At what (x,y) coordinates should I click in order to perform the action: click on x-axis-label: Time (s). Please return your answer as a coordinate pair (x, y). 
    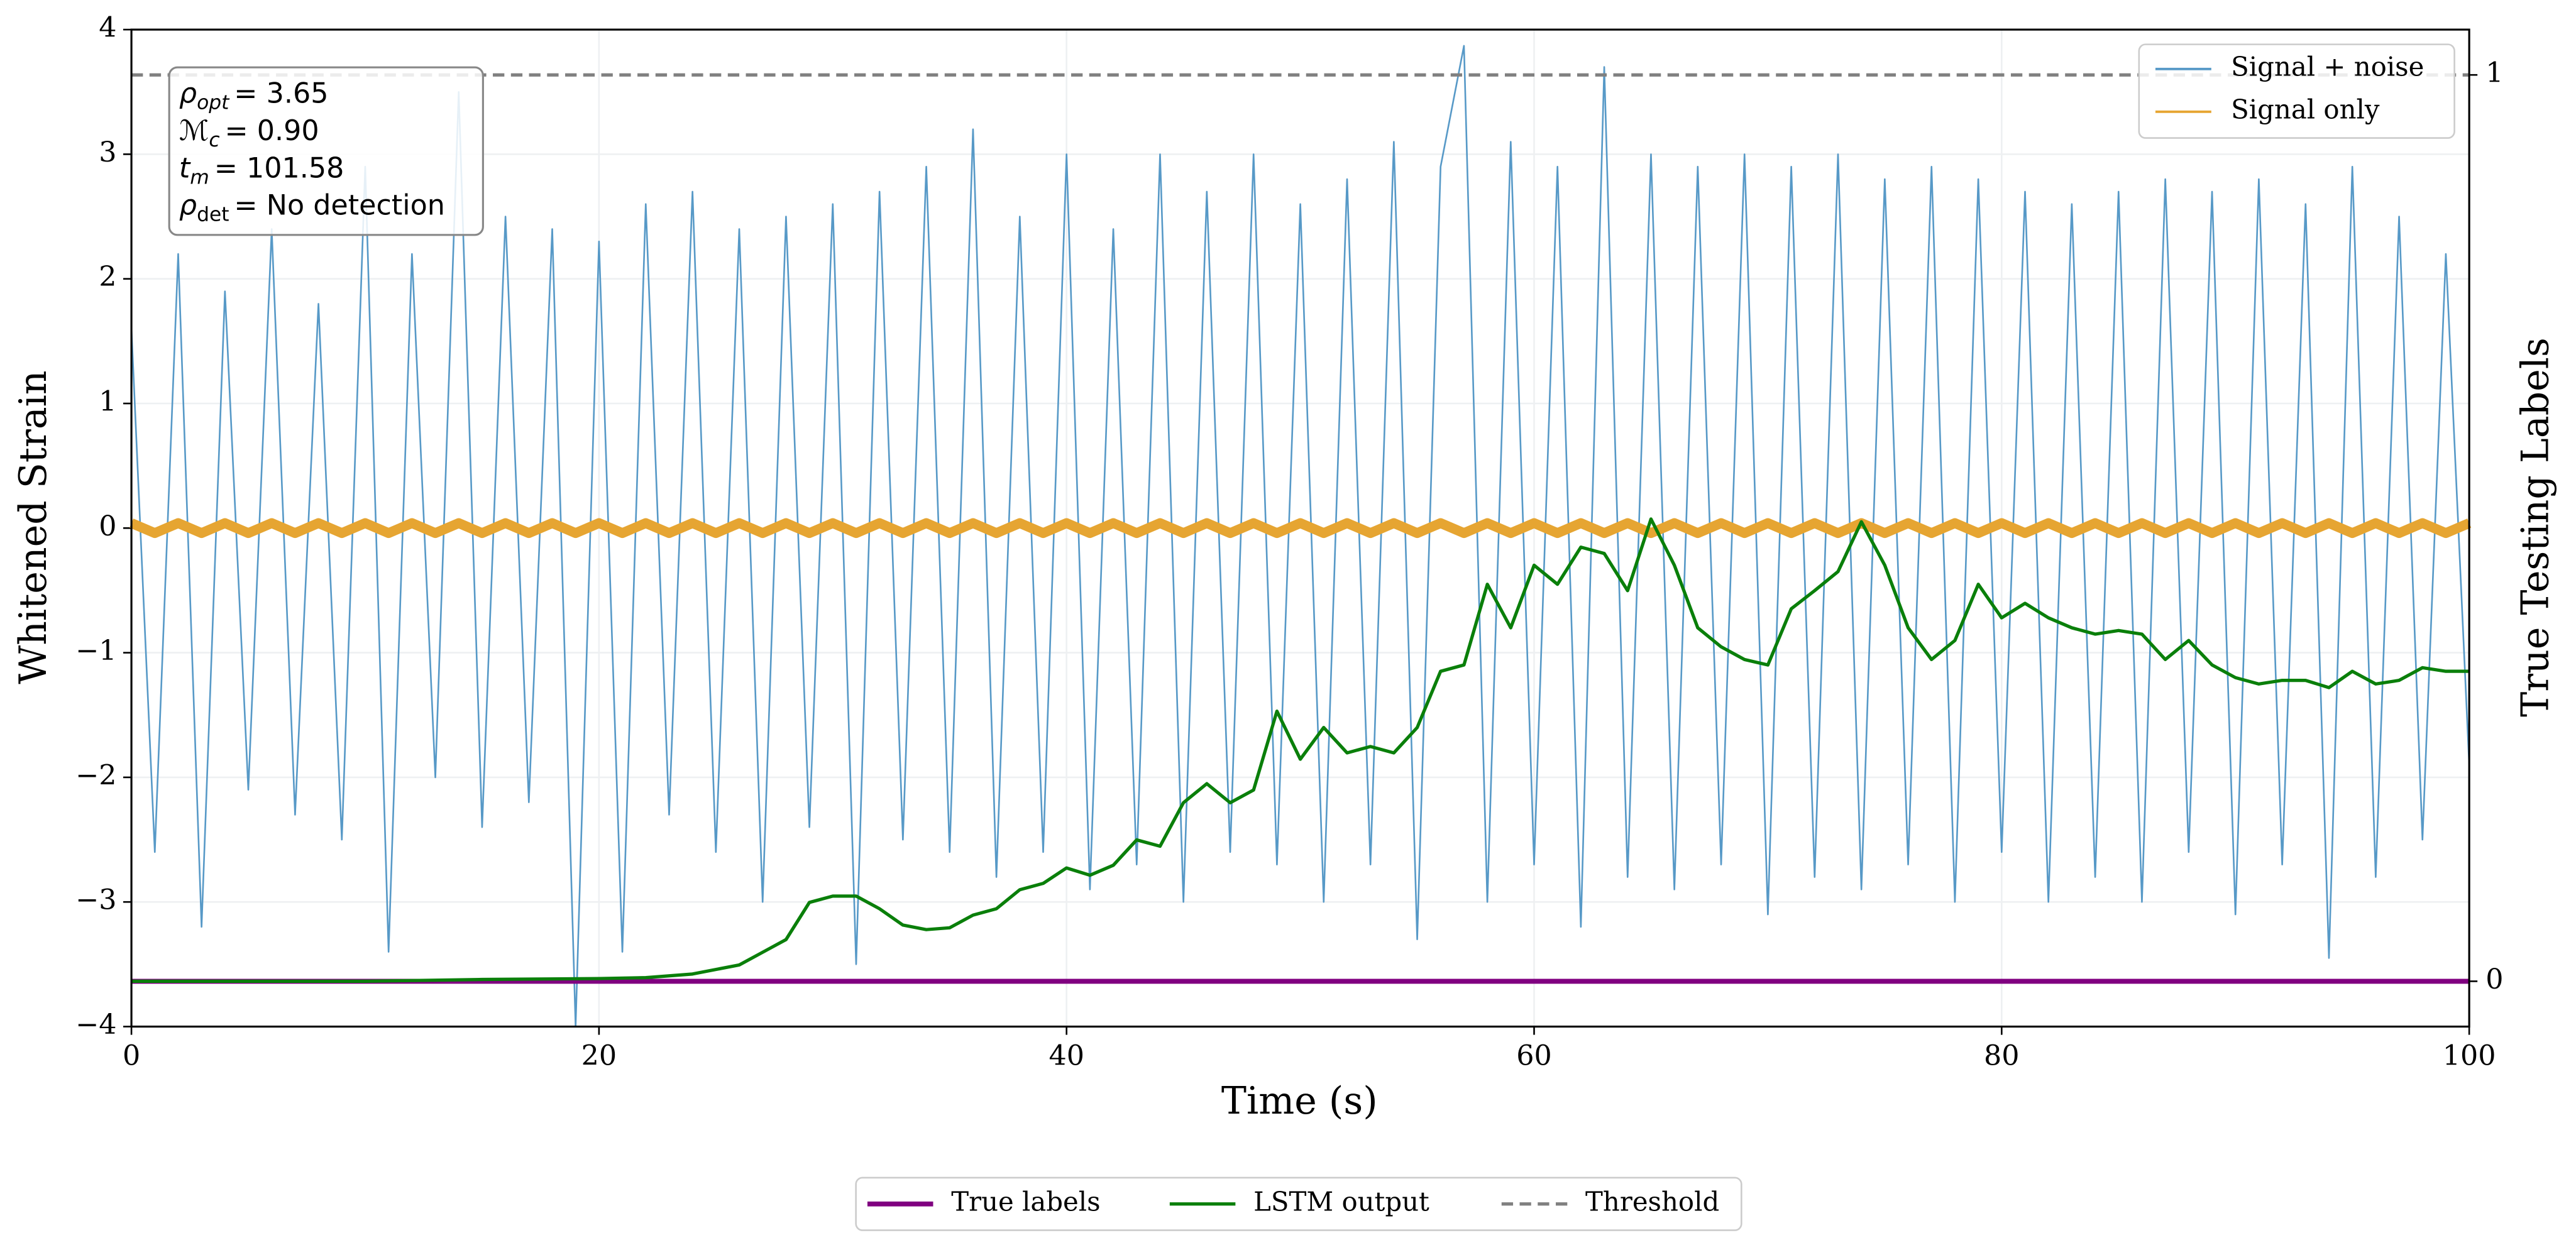
    Looking at the image, I should click on (1300, 1101).